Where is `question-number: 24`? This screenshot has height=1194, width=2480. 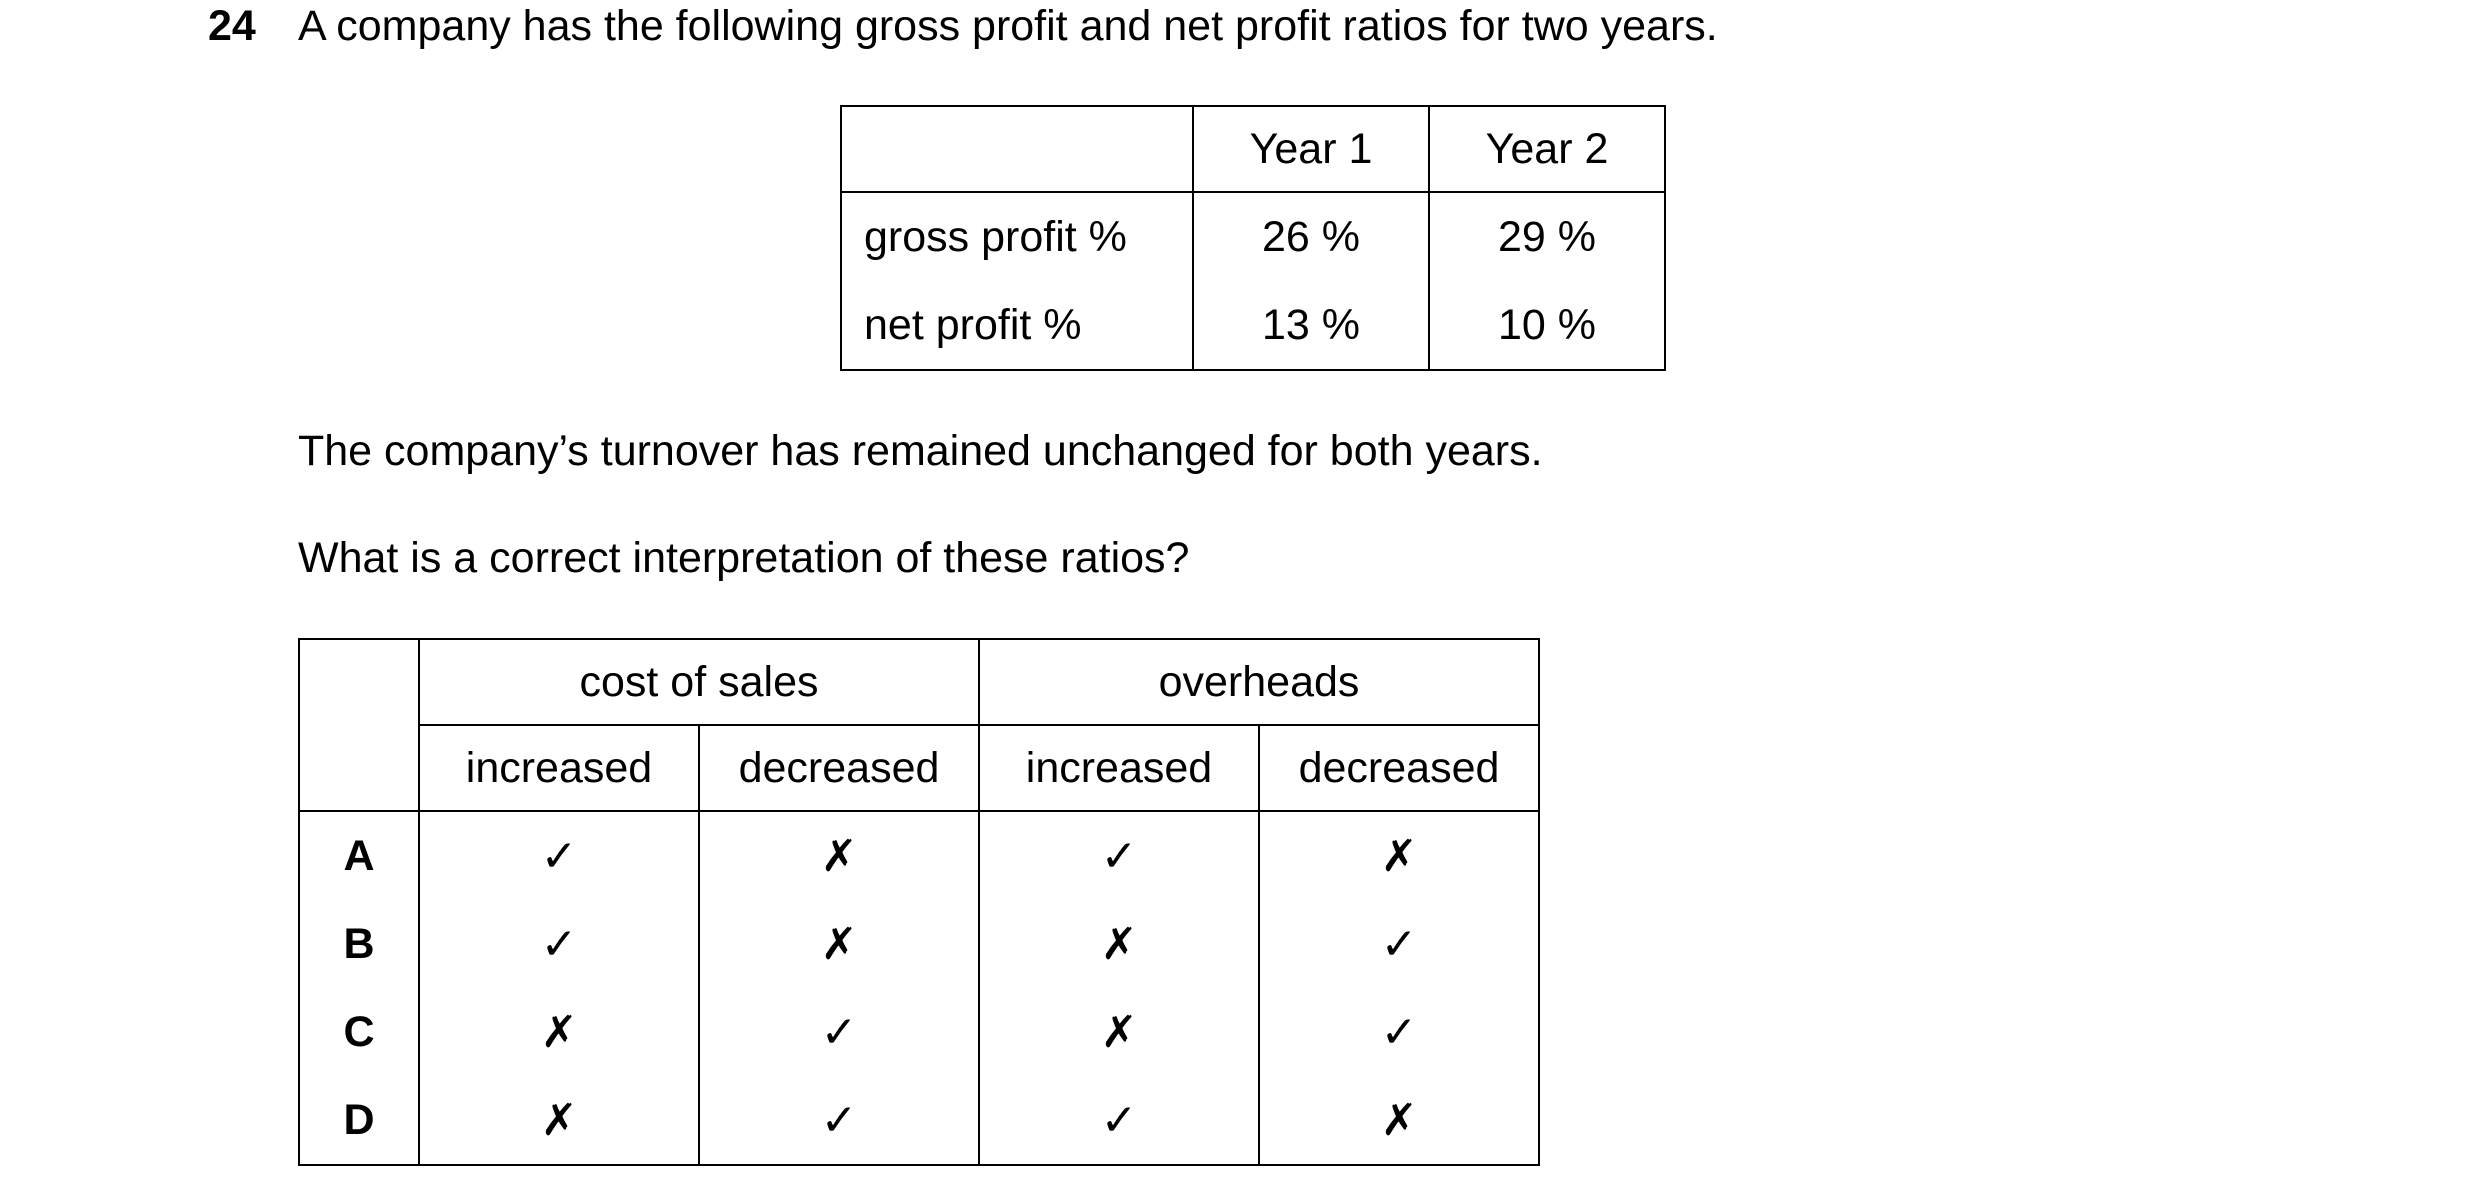 question-number: 24 is located at coordinates (232, 26).